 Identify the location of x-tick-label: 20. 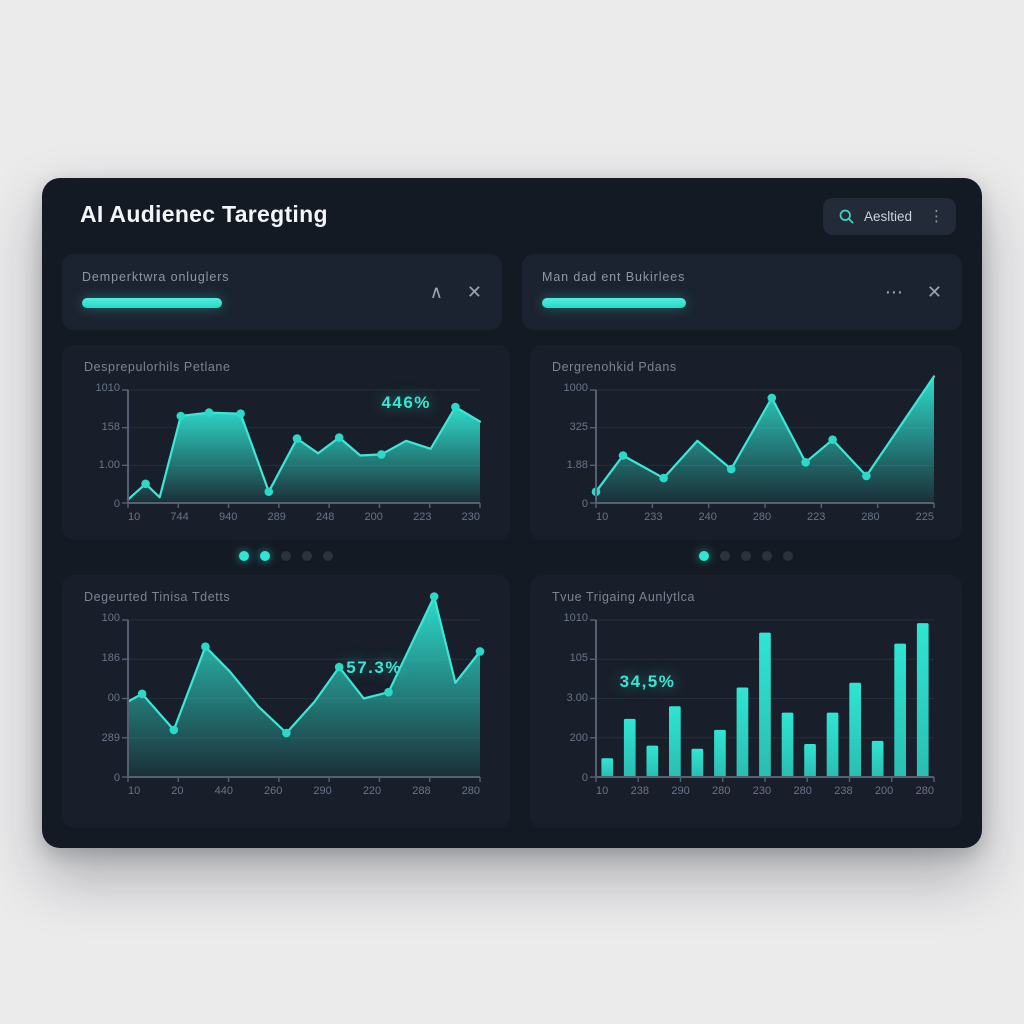
(177, 791).